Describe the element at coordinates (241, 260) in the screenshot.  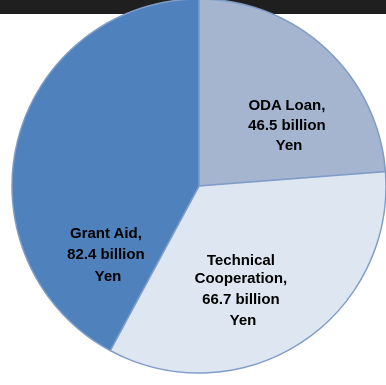
I see `technical-cooperation-line-1: Technical` at that location.